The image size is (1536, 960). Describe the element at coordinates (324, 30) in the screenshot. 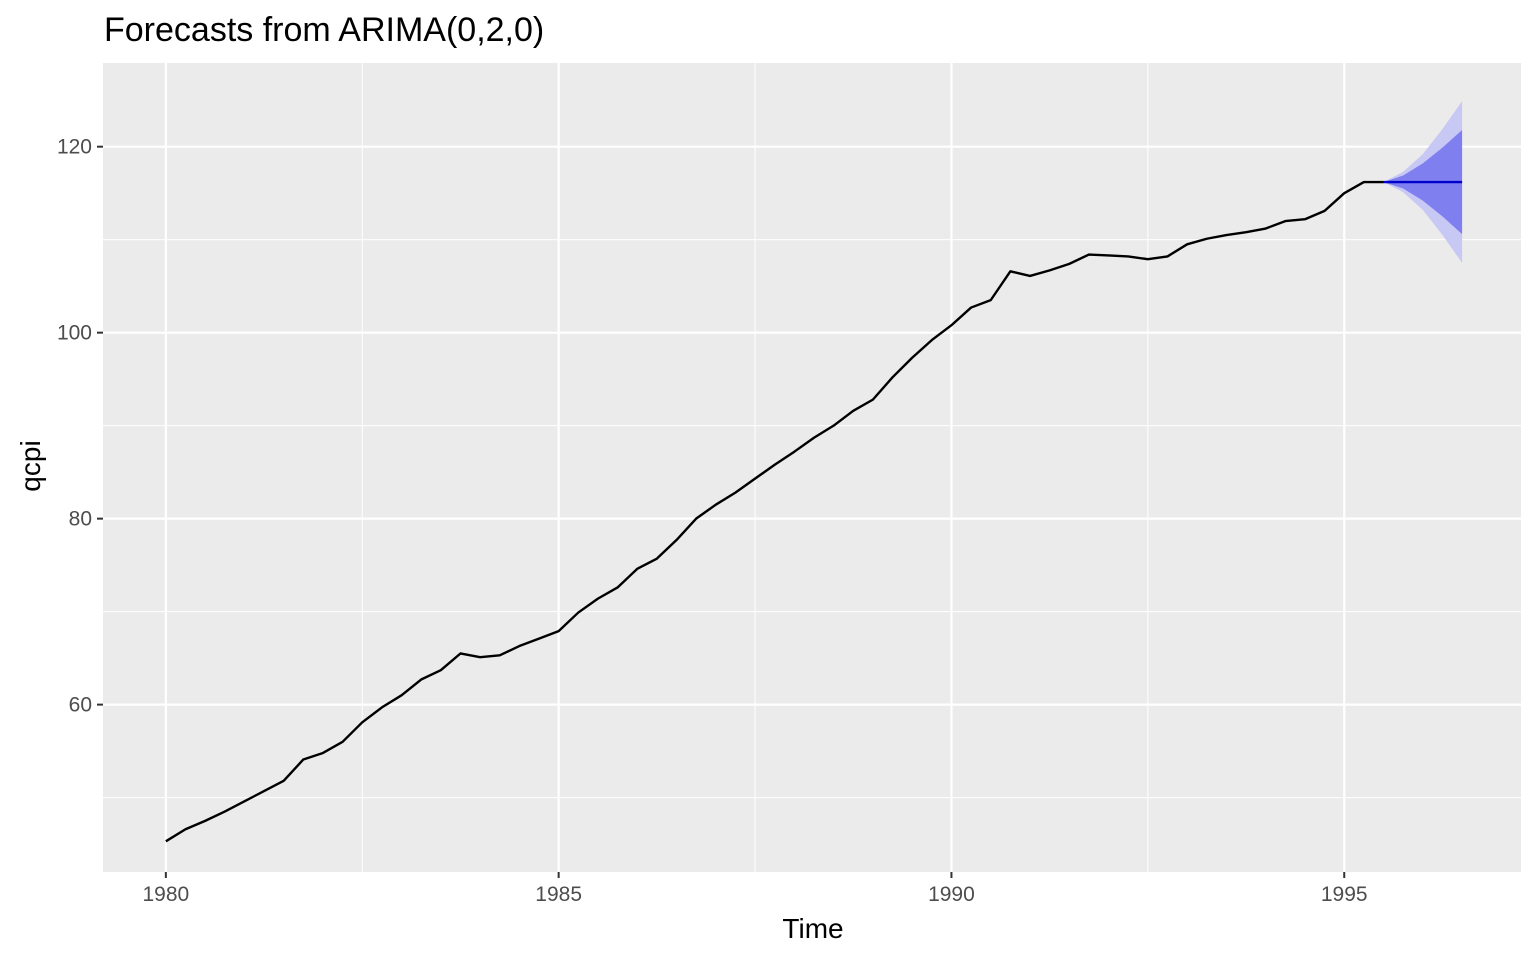

I see `chart-title: Forecasts from ARIMA(0,2,0)` at that location.